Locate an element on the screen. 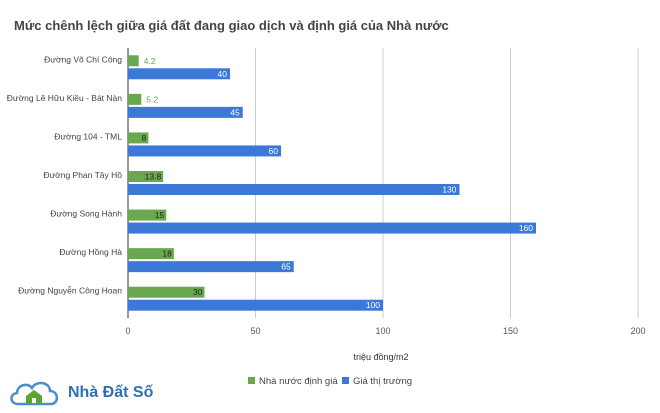  data-label: 30 is located at coordinates (198, 292).